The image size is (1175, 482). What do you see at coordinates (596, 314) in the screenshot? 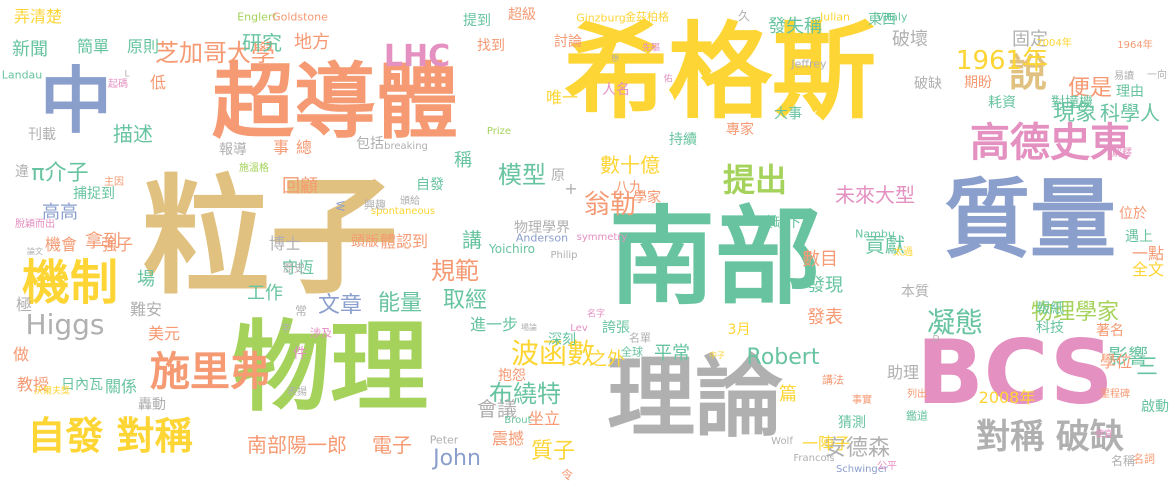
I see `cloud-word: 名字` at bounding box center [596, 314].